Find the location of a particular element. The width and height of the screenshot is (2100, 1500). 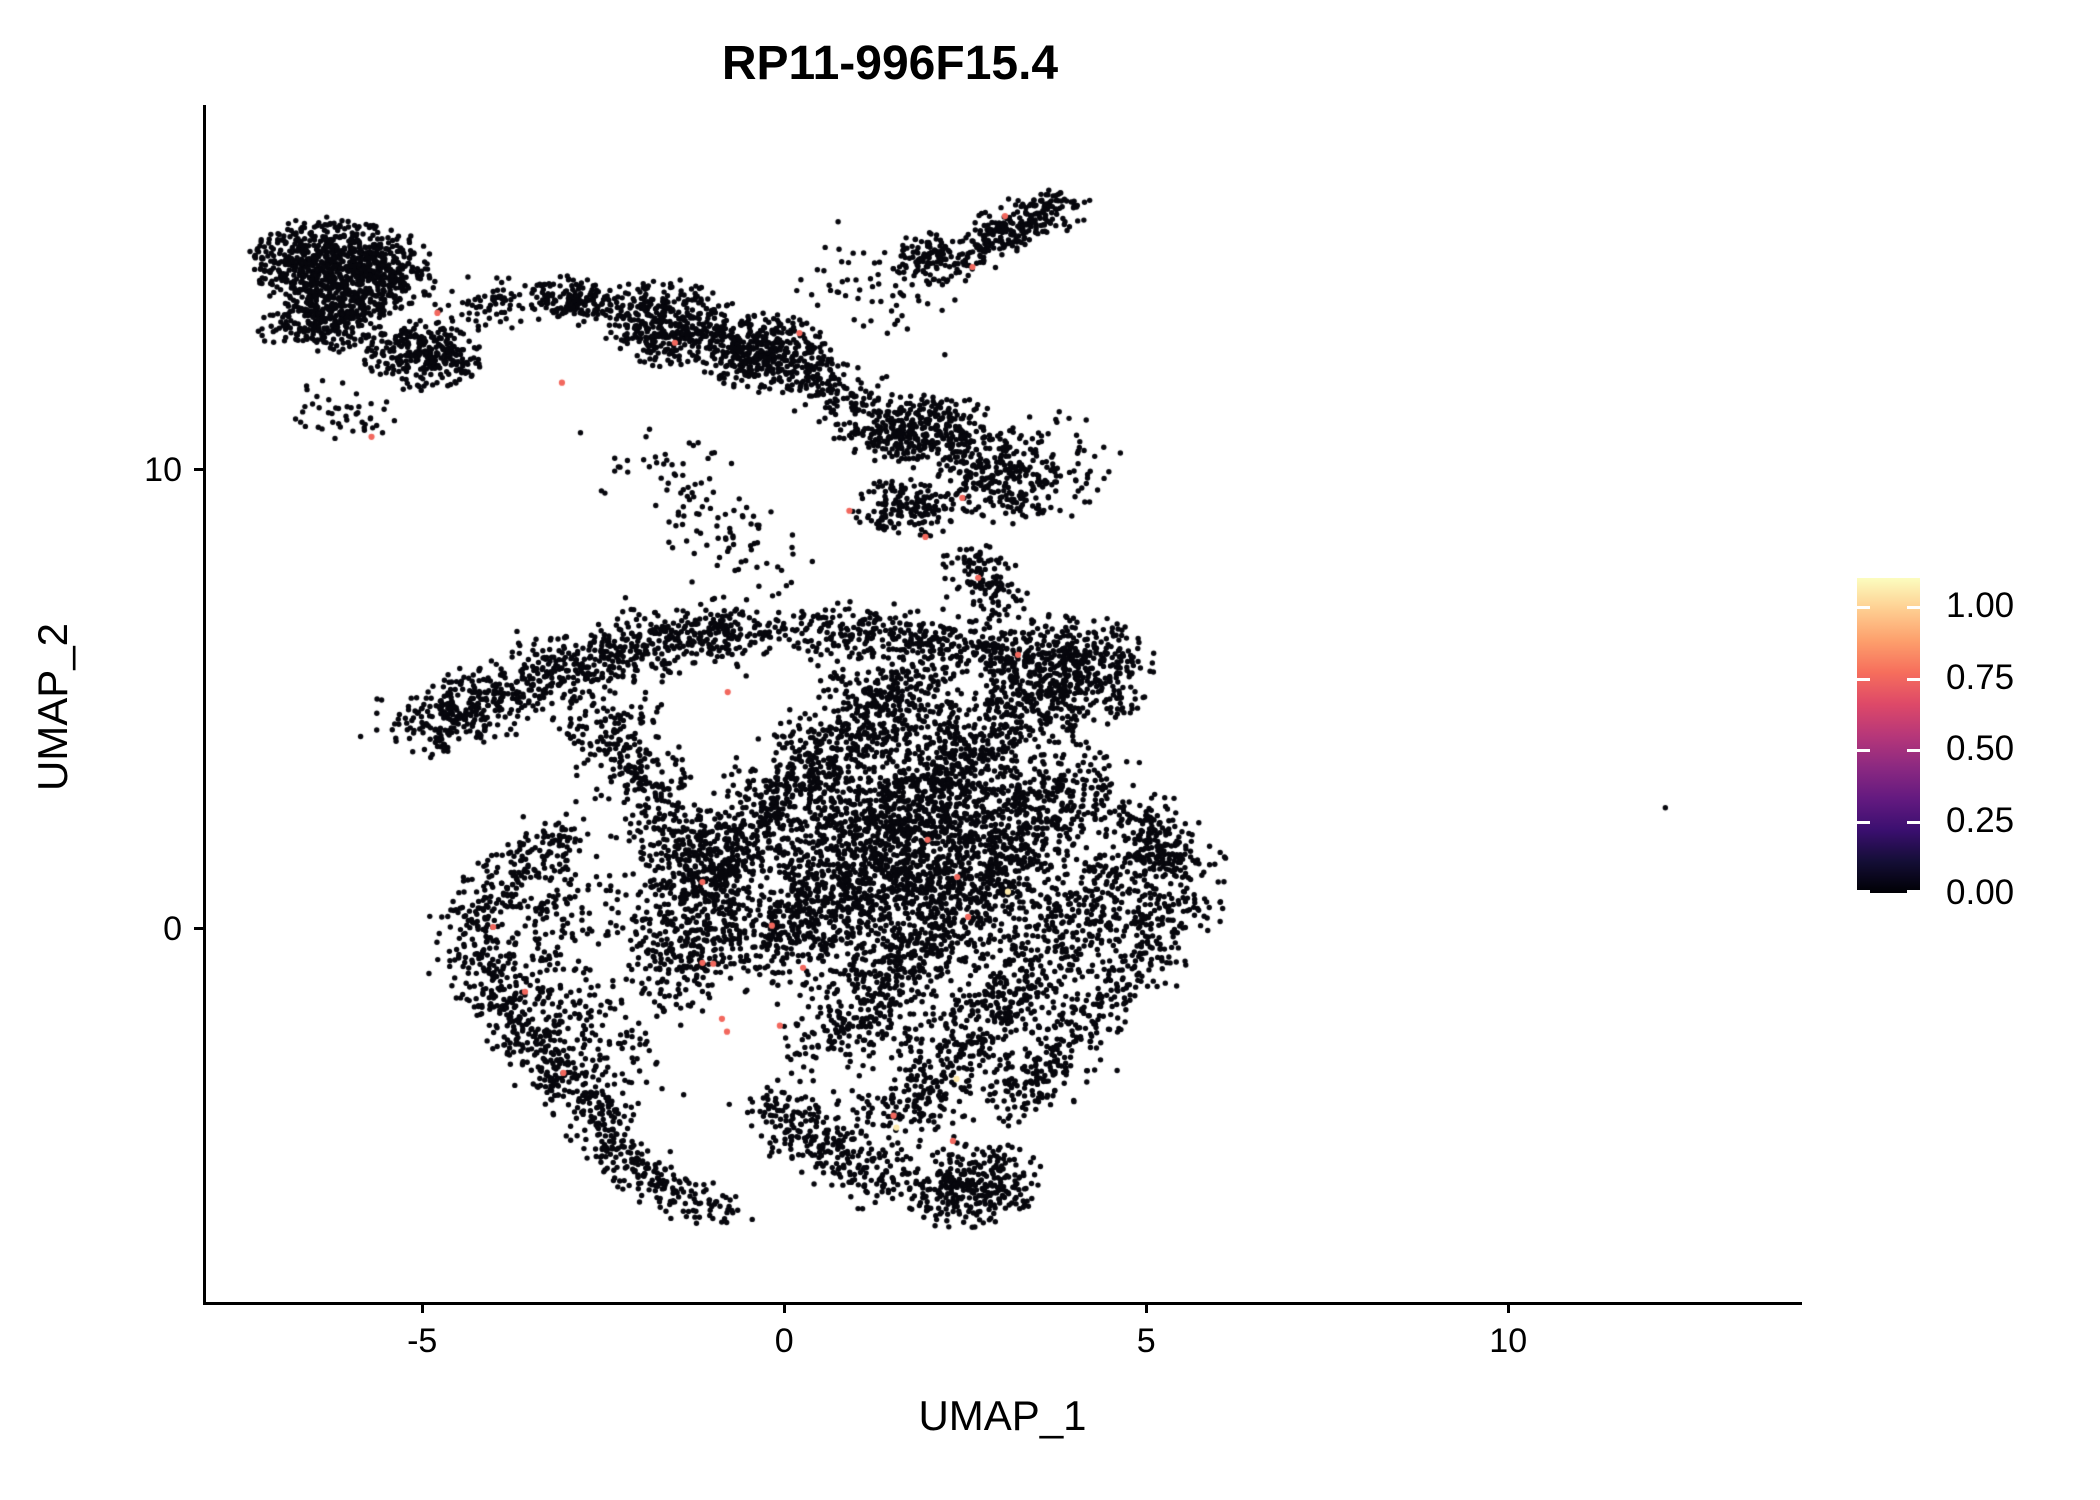

legend-tick-label: 0.00 is located at coordinates (1980, 892).